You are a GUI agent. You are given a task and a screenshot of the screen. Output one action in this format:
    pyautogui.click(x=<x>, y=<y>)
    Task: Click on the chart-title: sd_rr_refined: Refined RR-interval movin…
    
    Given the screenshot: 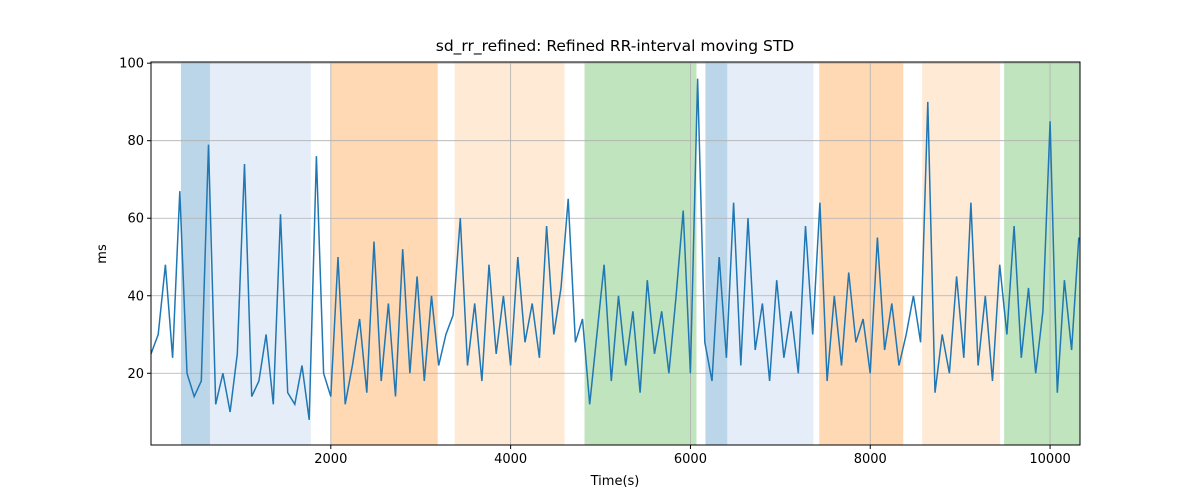 What is the action you would take?
    pyautogui.click(x=615, y=46)
    